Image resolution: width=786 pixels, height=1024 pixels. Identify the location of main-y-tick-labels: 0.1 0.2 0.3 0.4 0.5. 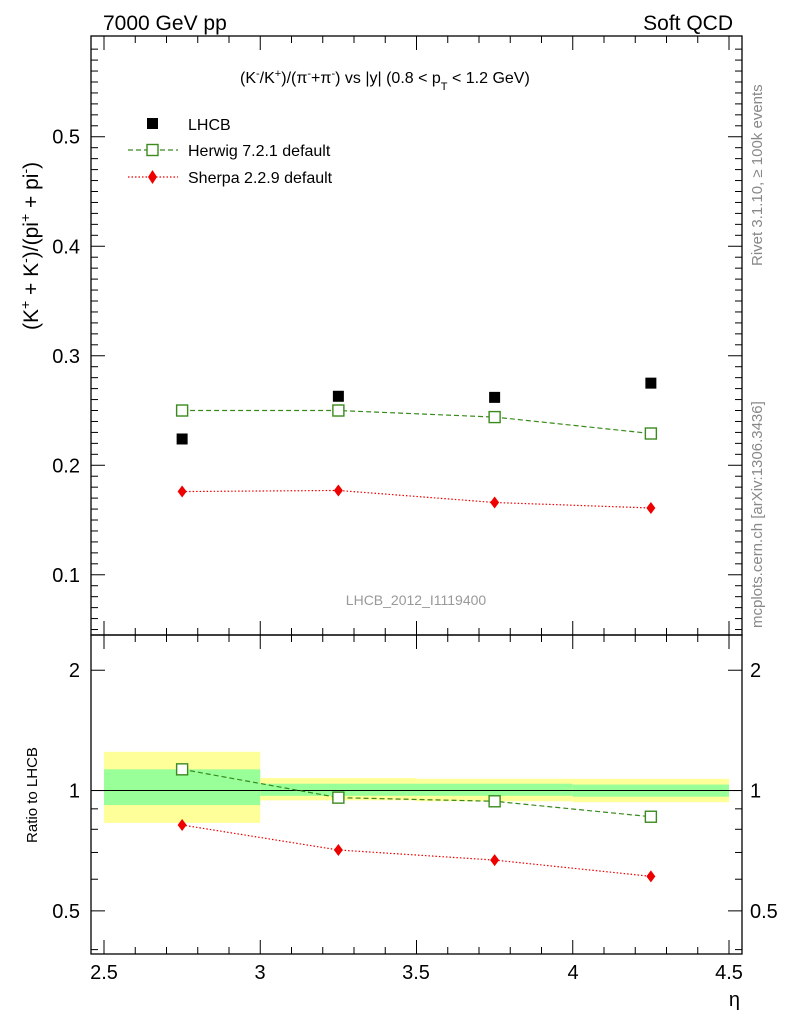
(66, 357).